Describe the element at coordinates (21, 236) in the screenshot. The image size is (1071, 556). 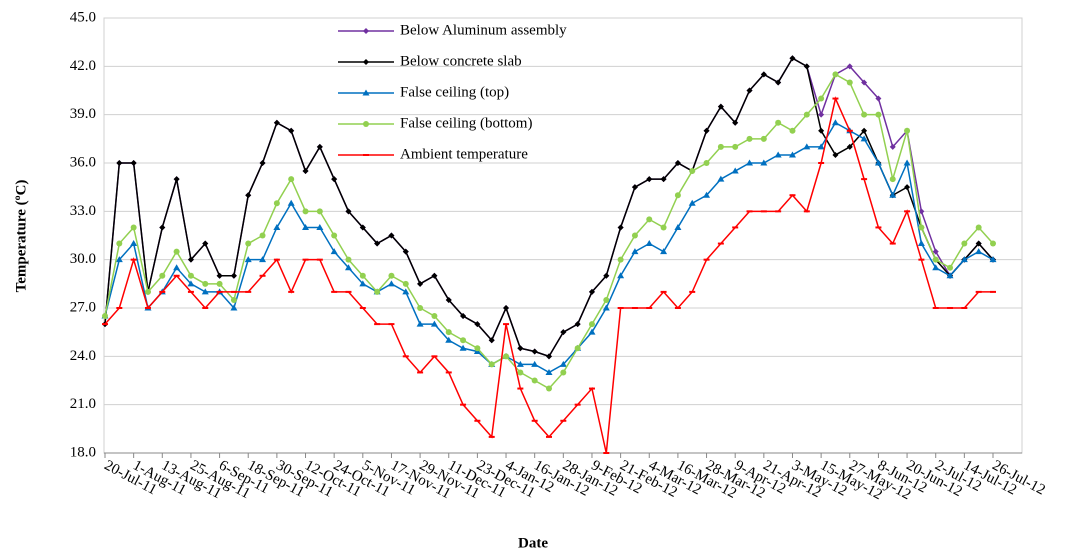
I see `y-axis-title: Temperature (ºC)` at that location.